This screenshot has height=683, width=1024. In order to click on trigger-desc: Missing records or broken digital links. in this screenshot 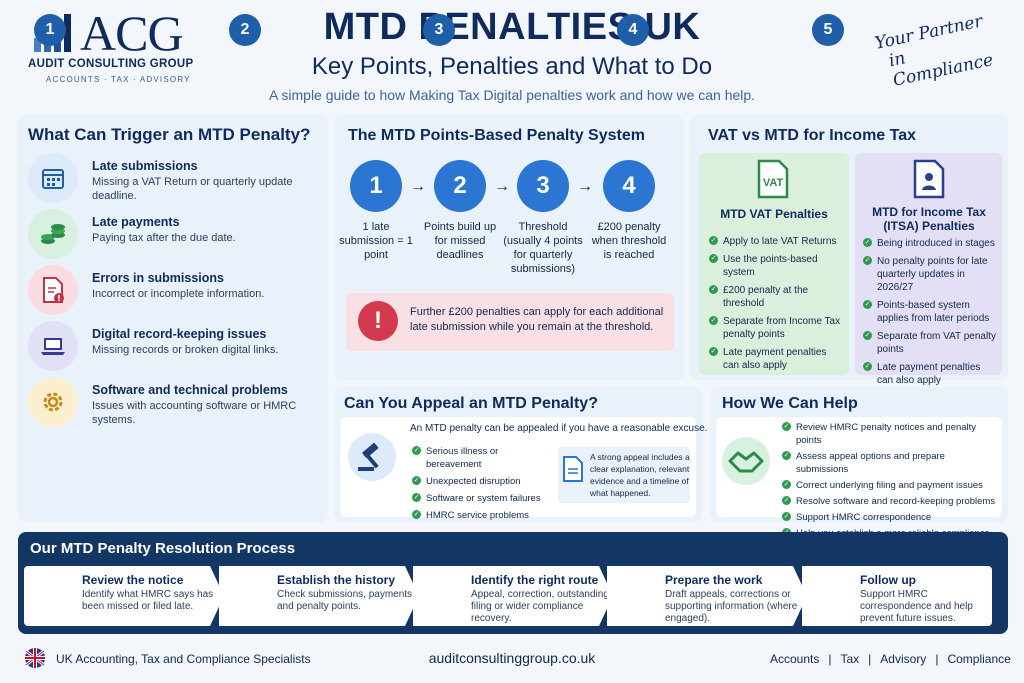, I will do `click(202, 350)`.